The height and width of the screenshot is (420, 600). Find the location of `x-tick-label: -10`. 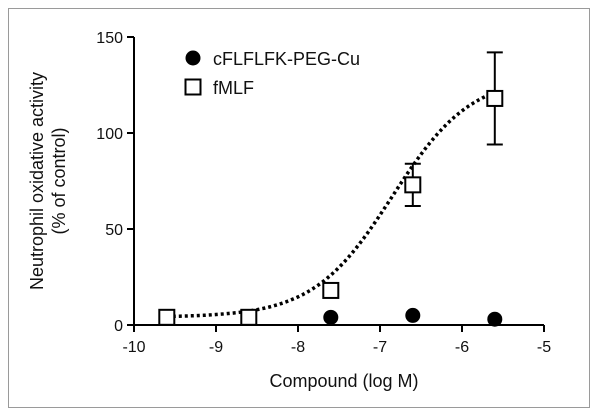

x-tick-label: -10 is located at coordinates (133, 347).